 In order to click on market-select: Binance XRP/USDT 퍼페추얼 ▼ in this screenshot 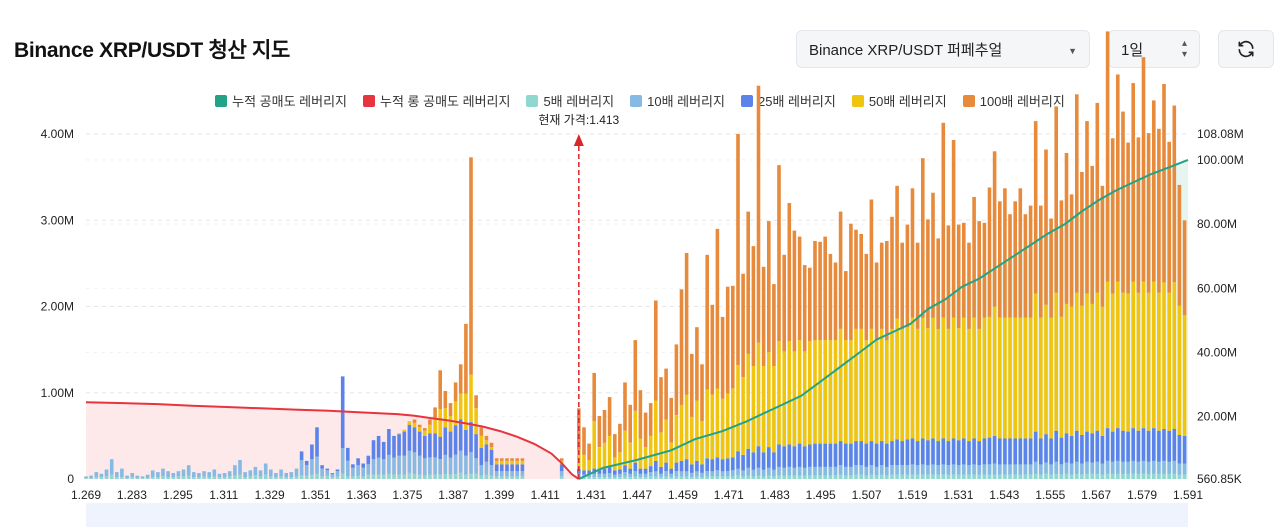, I will do `click(943, 49)`.